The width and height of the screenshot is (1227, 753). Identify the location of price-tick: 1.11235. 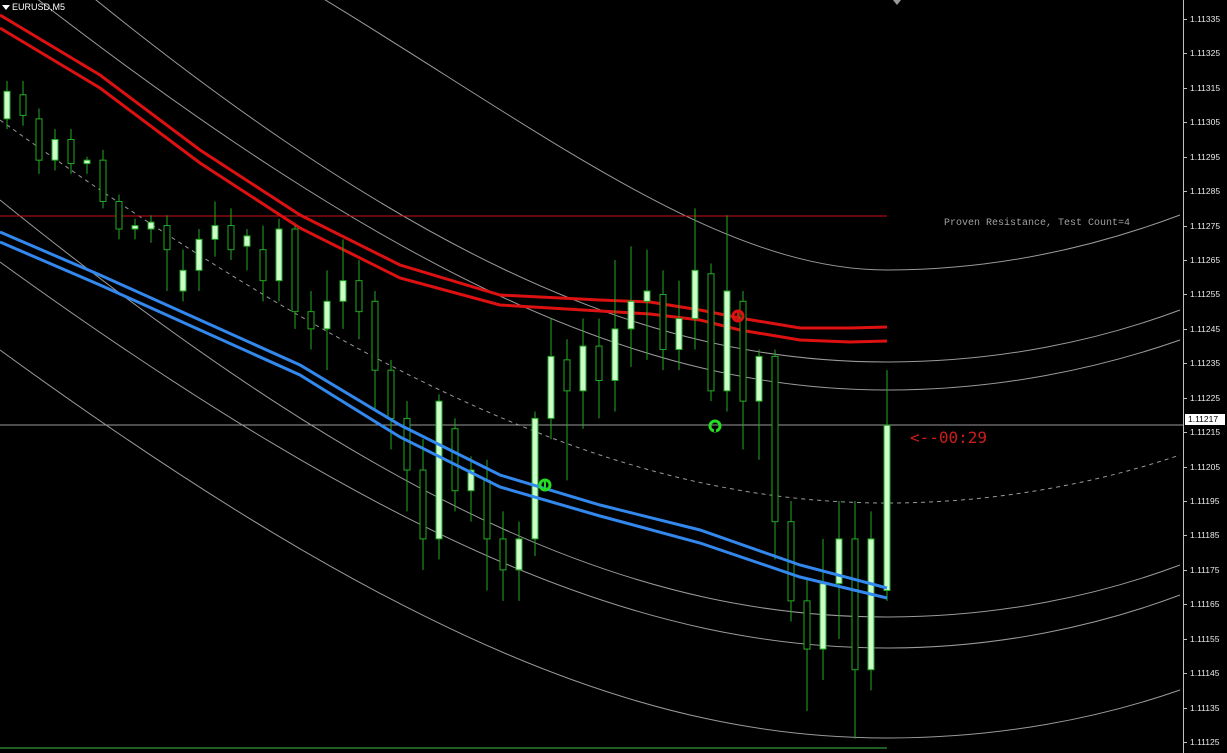
(1205, 363).